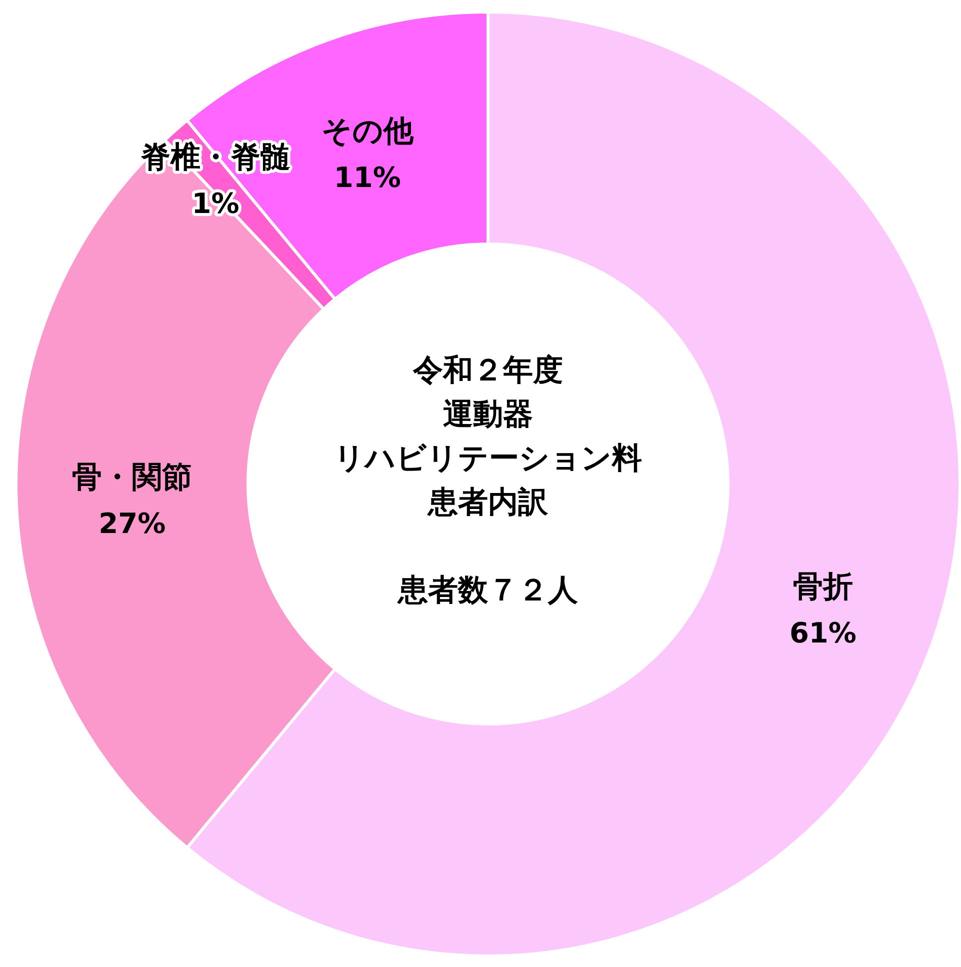  Describe the element at coordinates (488, 502) in the screenshot. I see `annotation: 患者内訳` at that location.